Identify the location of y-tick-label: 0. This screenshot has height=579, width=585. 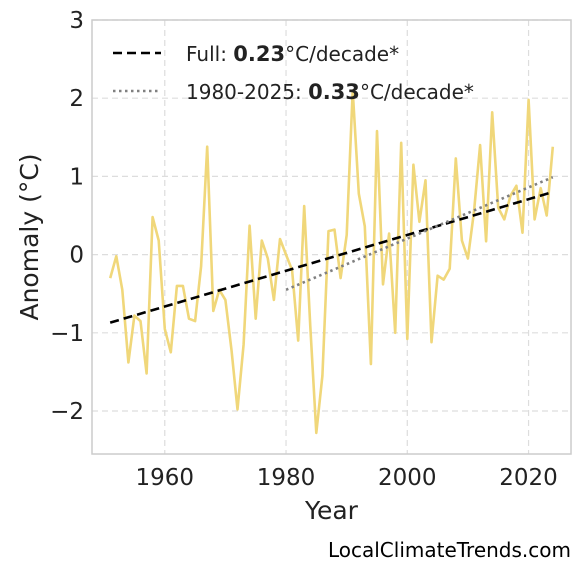
(76, 256).